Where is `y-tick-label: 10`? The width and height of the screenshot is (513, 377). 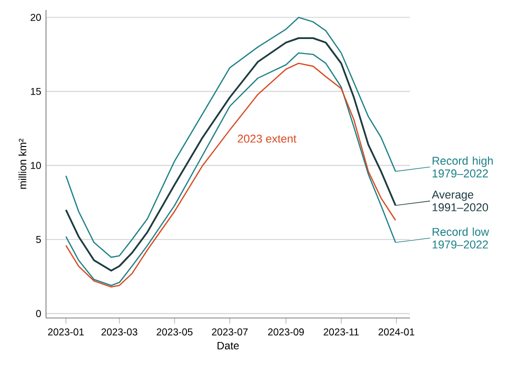
y-tick-label: 10 is located at coordinates (35, 166).